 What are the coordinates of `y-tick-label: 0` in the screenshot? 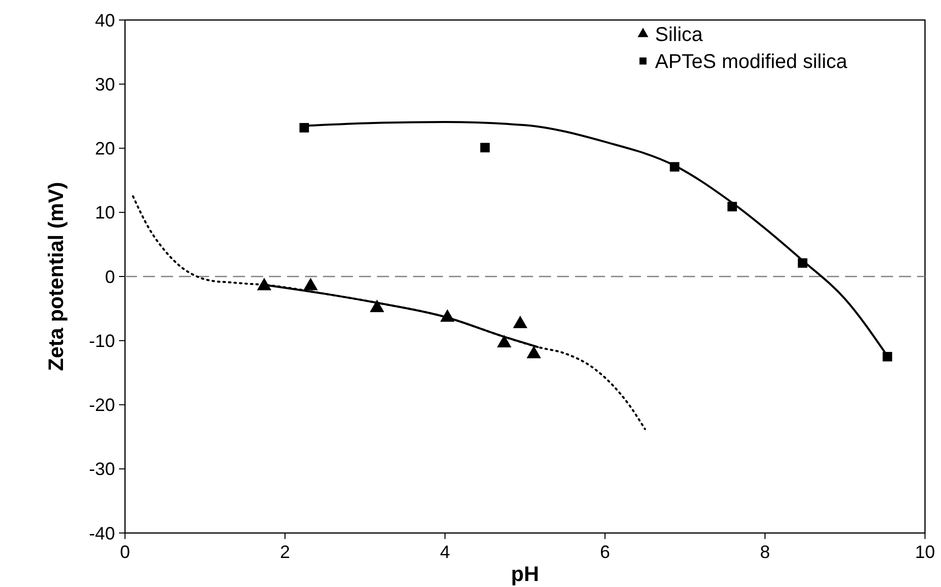 It's located at (109, 276).